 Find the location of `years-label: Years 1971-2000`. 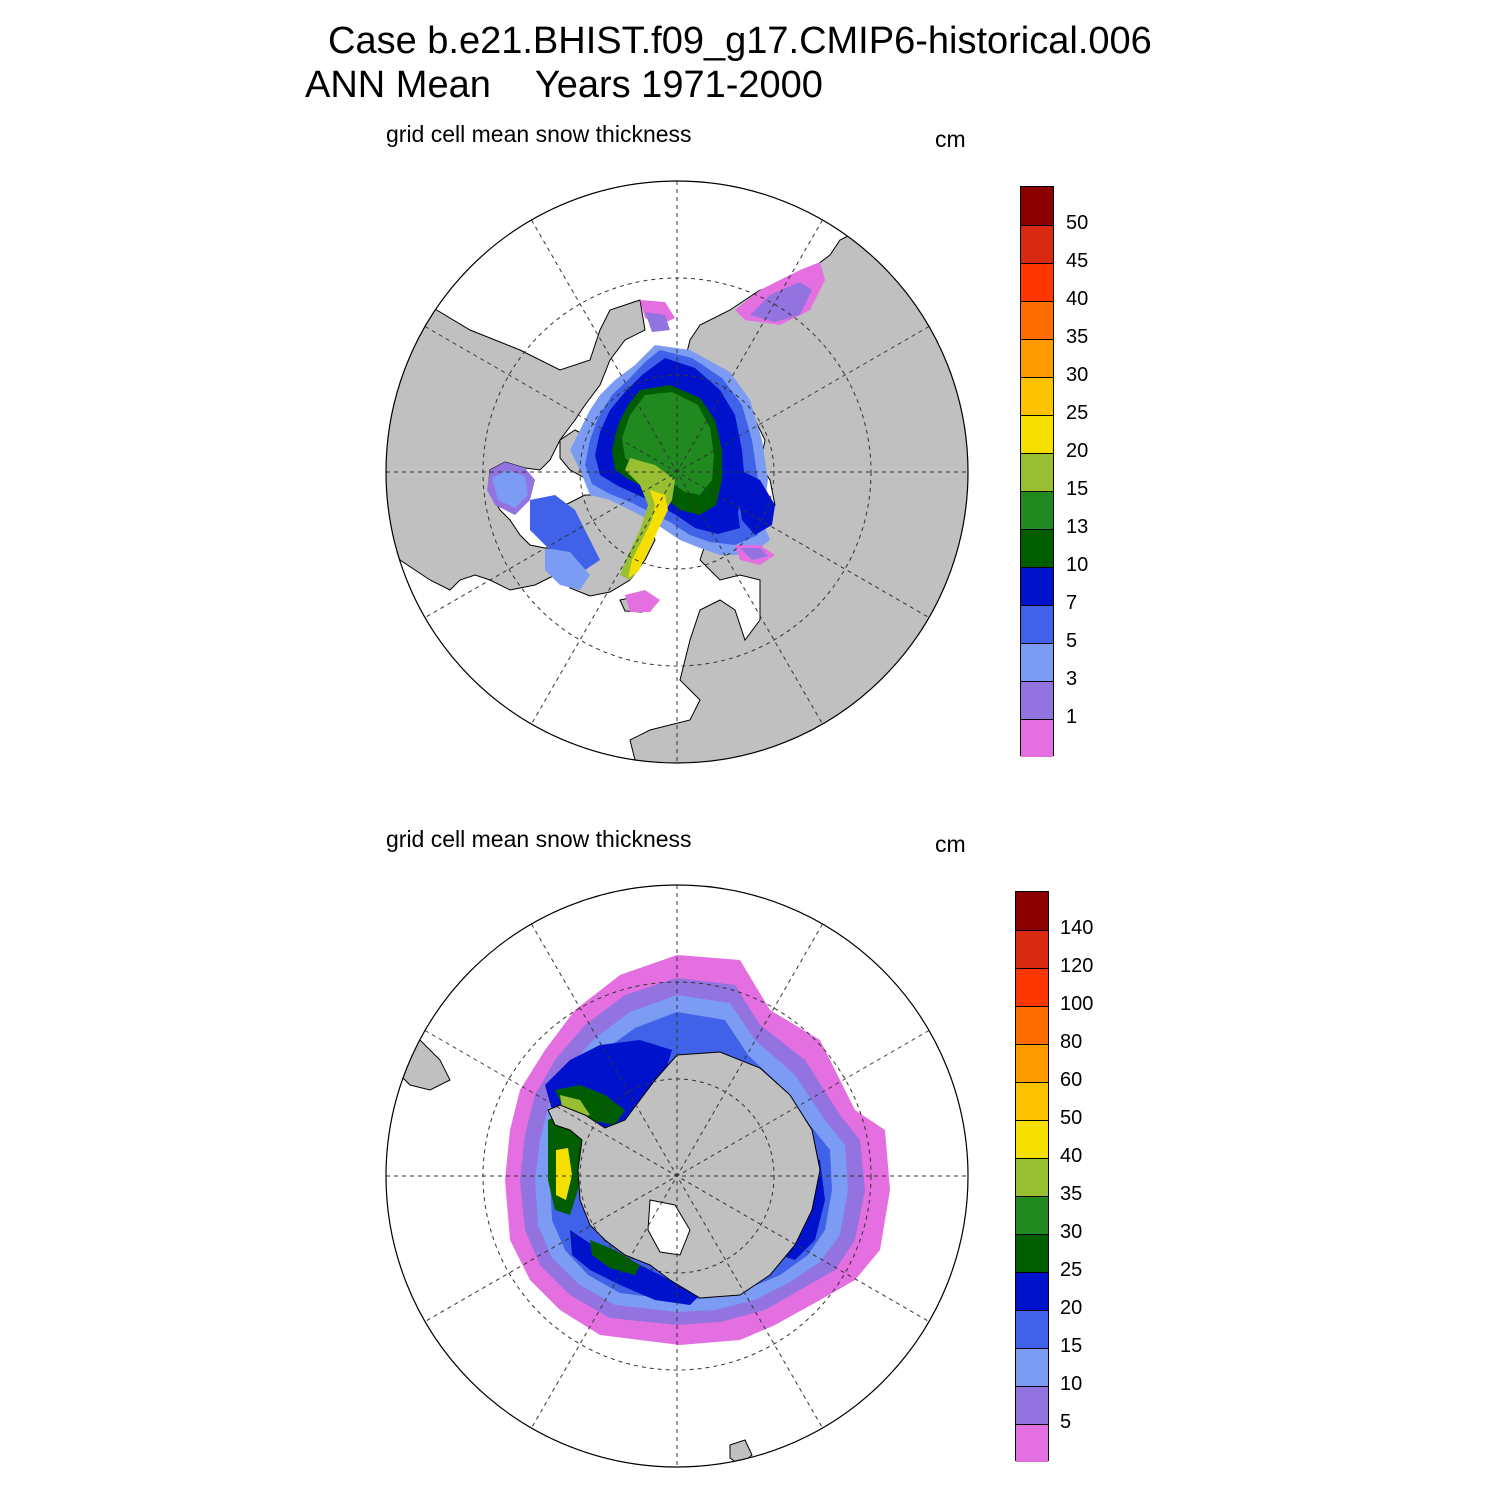

years-label: Years 1971-2000 is located at coordinates (678, 85).